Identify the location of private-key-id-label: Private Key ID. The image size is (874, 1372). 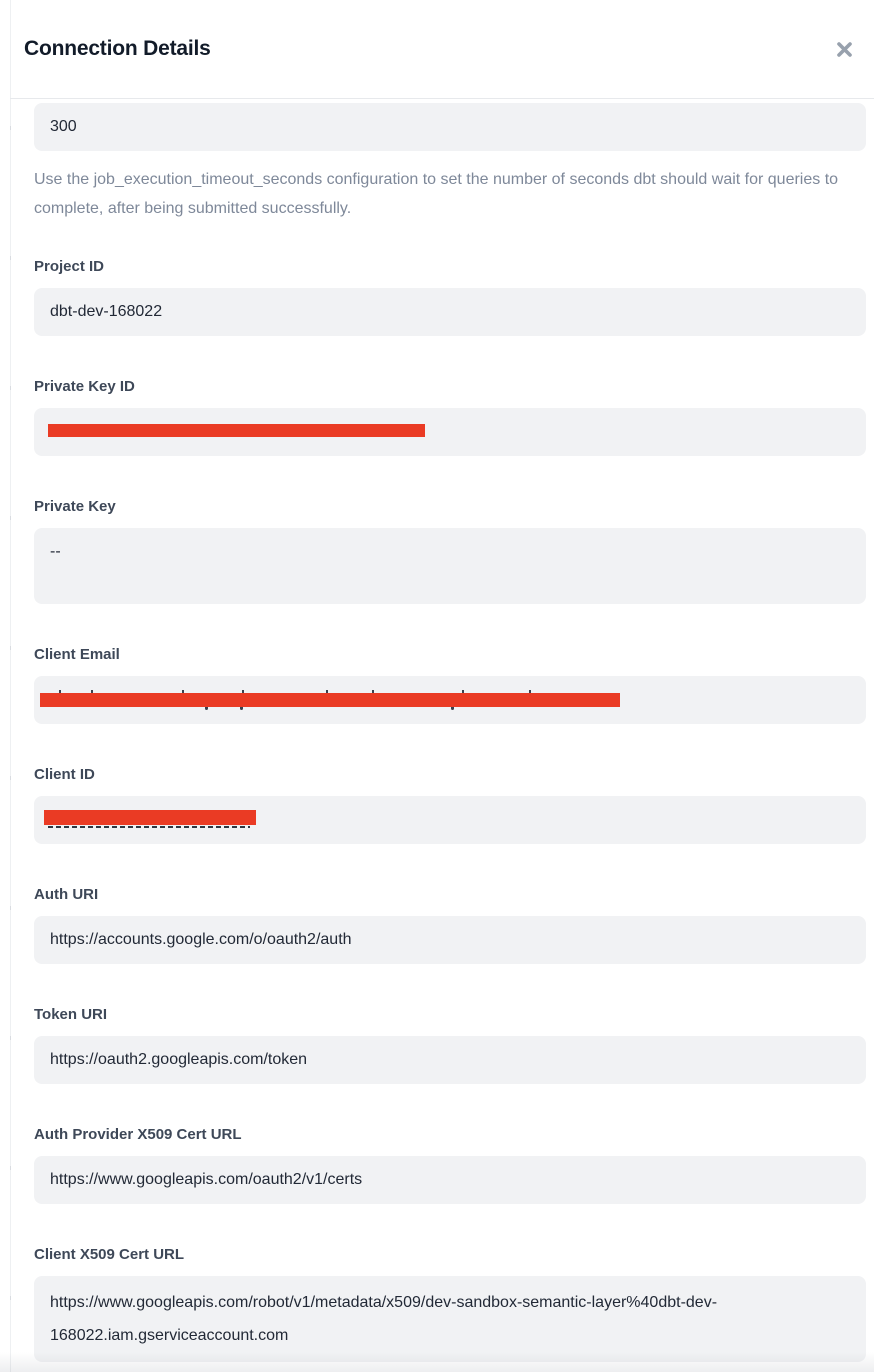
(84, 386).